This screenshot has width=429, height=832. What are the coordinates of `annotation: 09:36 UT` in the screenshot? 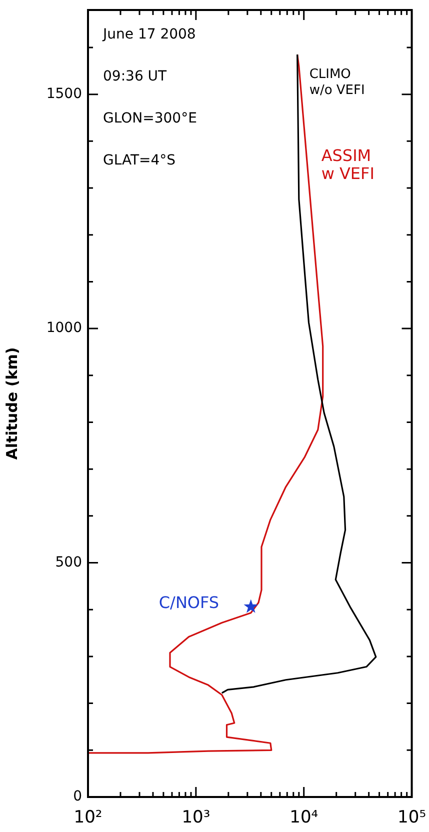 It's located at (135, 76).